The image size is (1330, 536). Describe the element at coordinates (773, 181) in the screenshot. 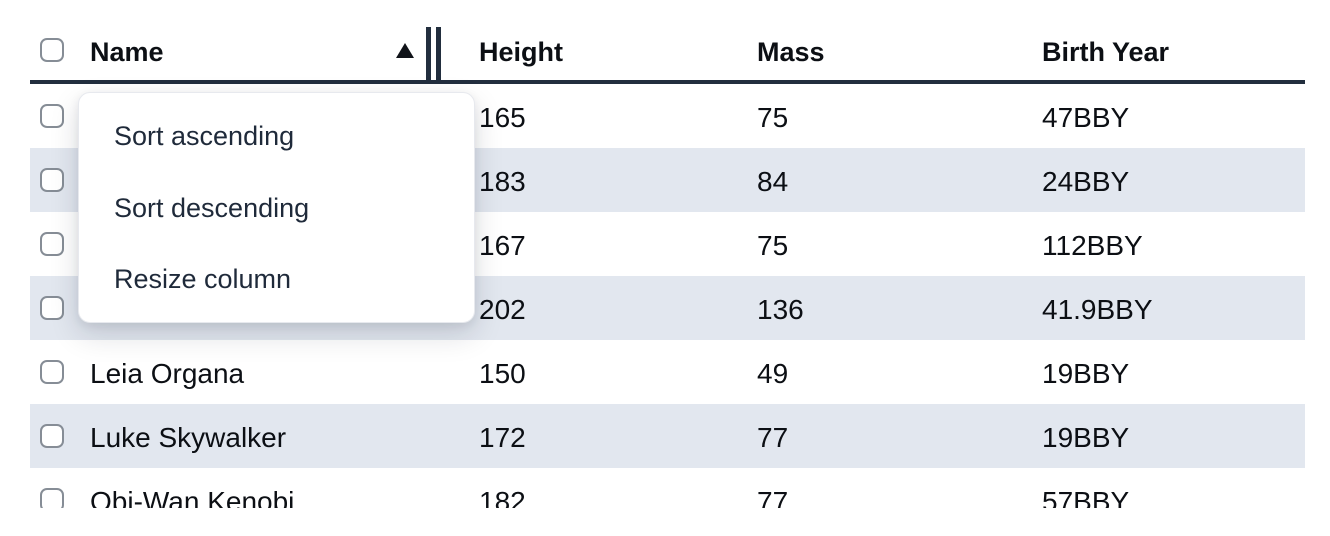

I see `cell-mass: 84` at that location.